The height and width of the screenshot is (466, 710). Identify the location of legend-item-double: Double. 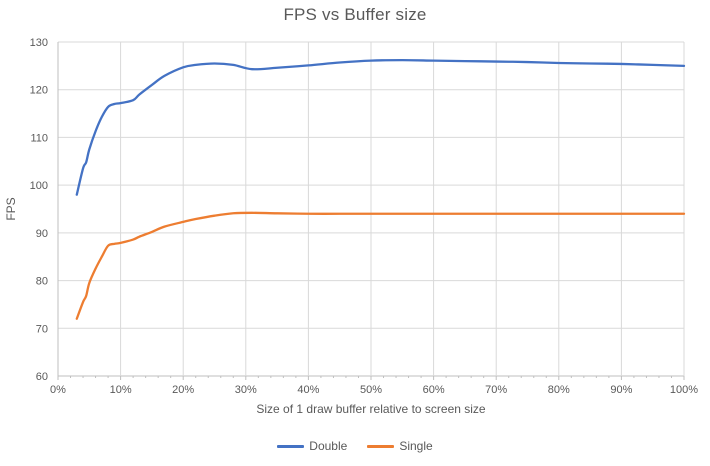
(312, 446).